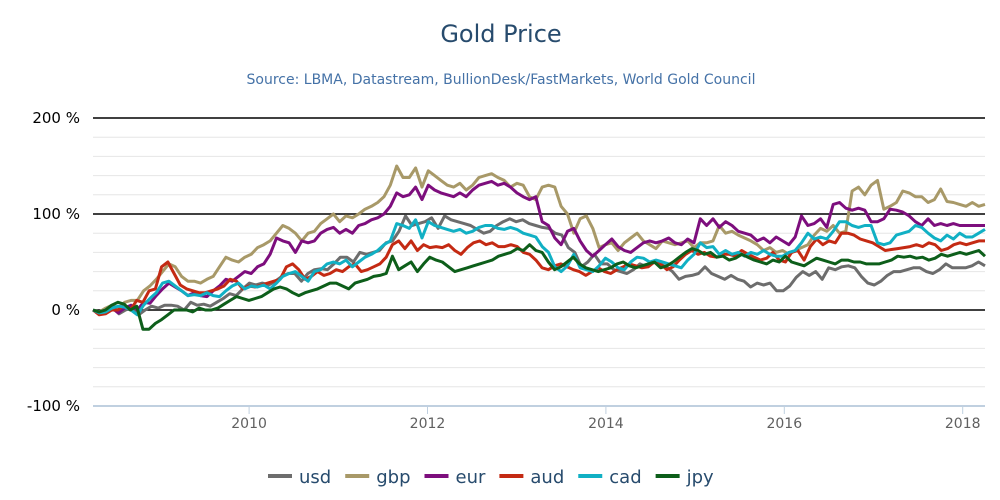 The image size is (1000, 500). Describe the element at coordinates (53, 406) in the screenshot. I see `y-tick-label: -100 %` at that location.